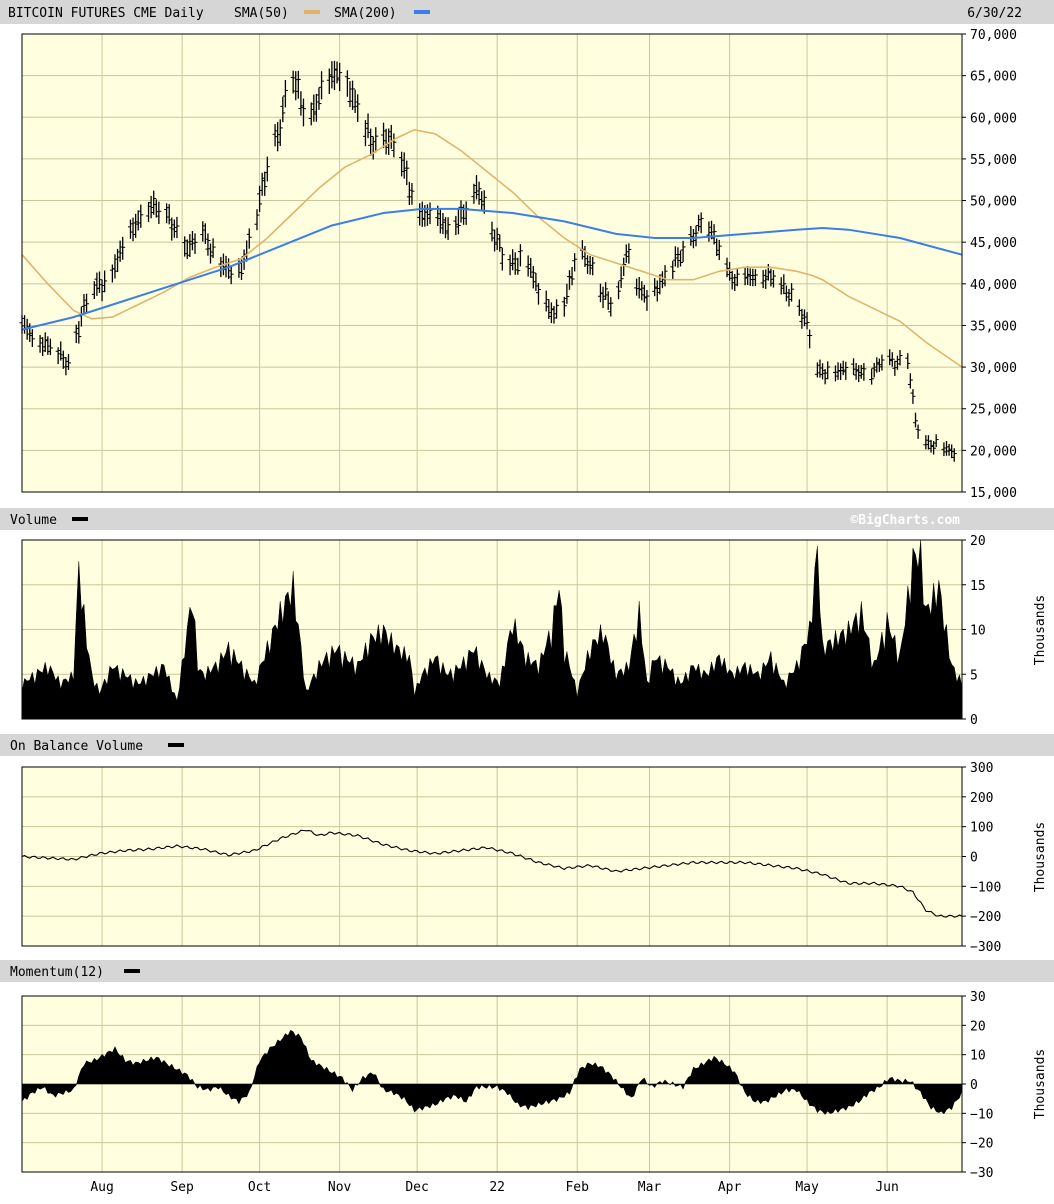 The width and height of the screenshot is (1054, 1204). Describe the element at coordinates (312, 12) in the screenshot. I see `sma50-legend-swatch` at that location.